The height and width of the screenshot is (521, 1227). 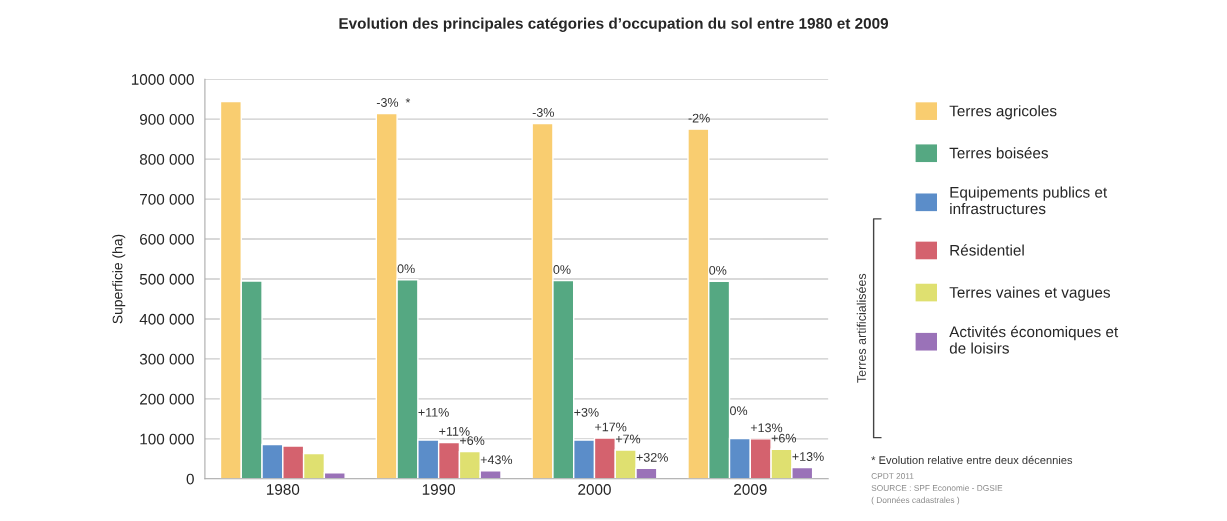 I want to click on legend-label: Equipements publics et infrastructures, so click(x=1029, y=200).